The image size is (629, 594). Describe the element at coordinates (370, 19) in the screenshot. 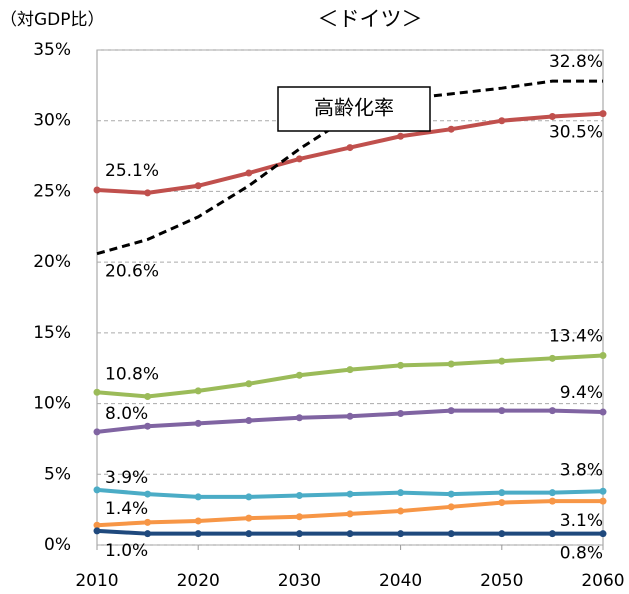

I see `chart-title: ＜ドイツ＞` at that location.